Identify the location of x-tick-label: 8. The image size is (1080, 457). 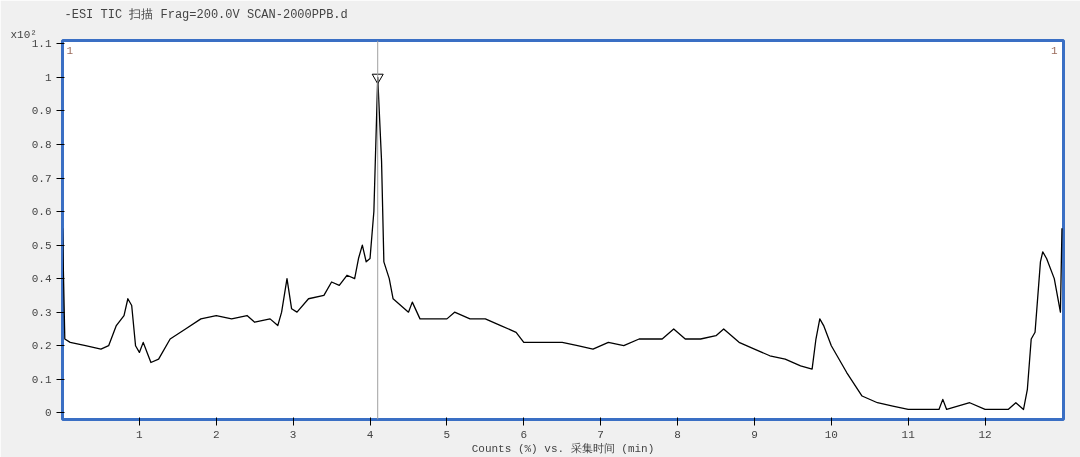
(677, 434).